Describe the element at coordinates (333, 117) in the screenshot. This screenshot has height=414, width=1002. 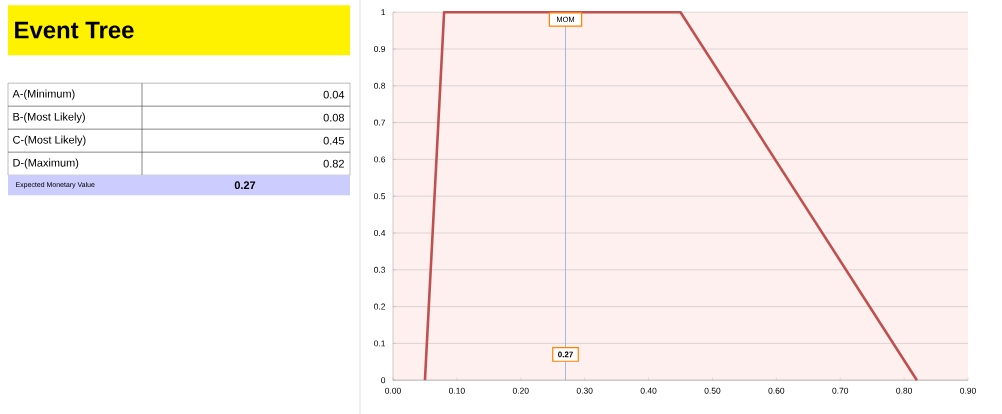
I see `data-label: 0.08` at that location.